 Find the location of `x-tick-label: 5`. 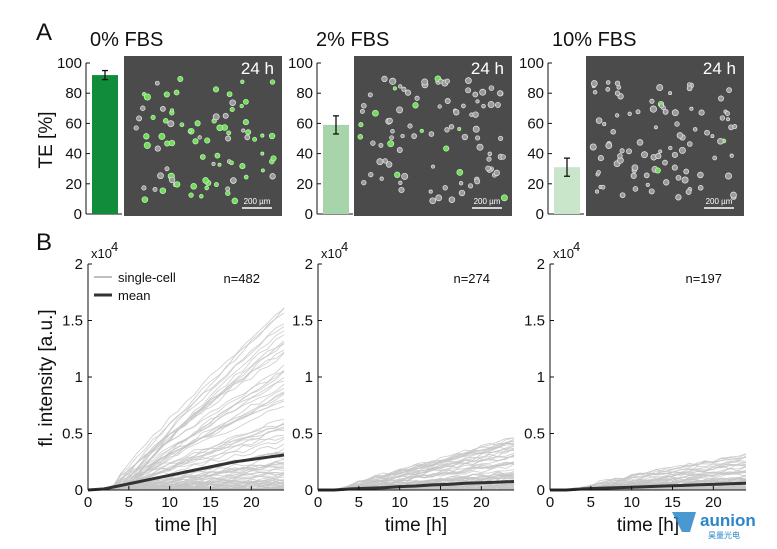

x-tick-label: 5 is located at coordinates (591, 502).